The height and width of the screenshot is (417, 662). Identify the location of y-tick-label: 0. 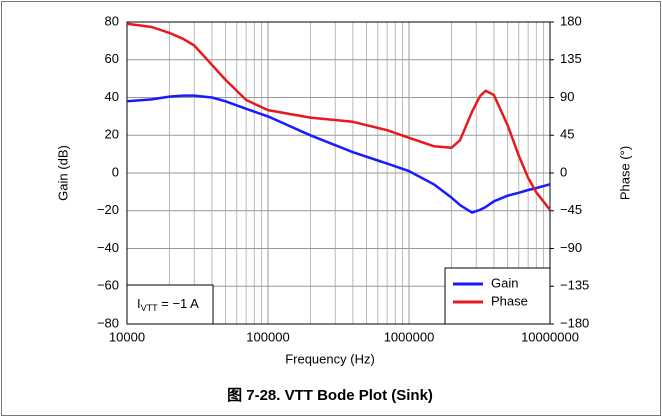
(115, 171).